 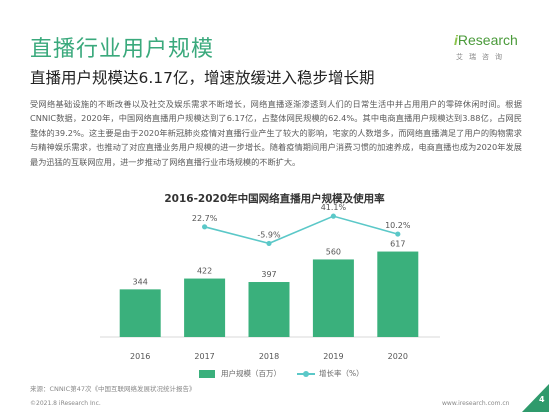 I want to click on growth-point-2018, so click(x=269, y=243).